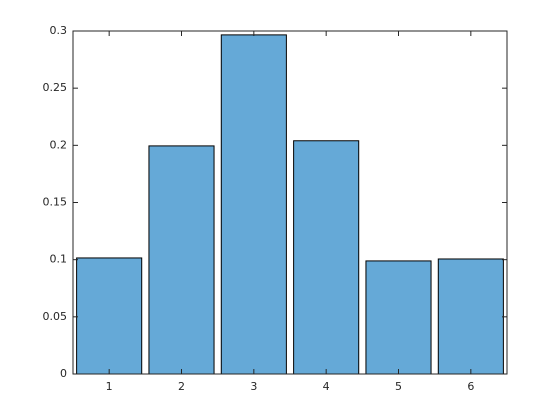  What do you see at coordinates (63, 373) in the screenshot?
I see `y-tick-label: 0` at bounding box center [63, 373].